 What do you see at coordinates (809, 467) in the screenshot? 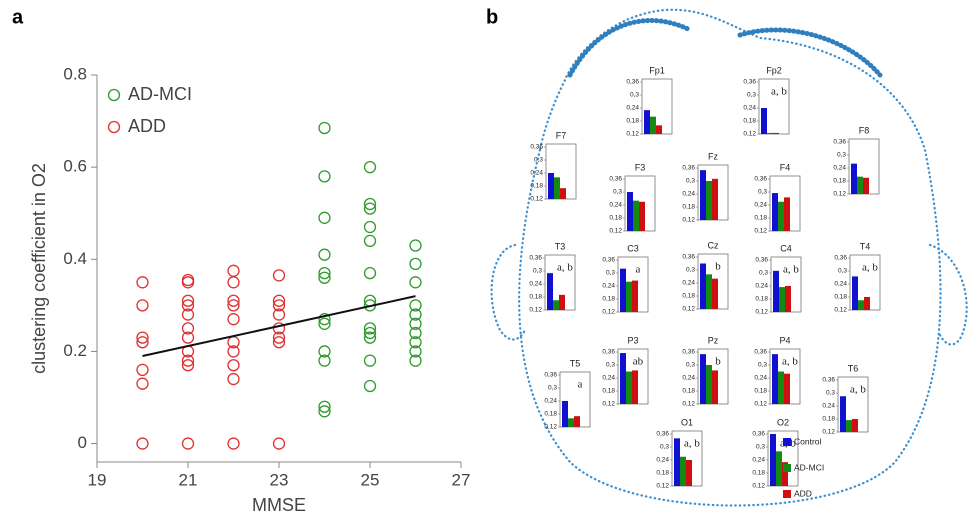
I see `legend-label: AD-MCI` at bounding box center [809, 467].